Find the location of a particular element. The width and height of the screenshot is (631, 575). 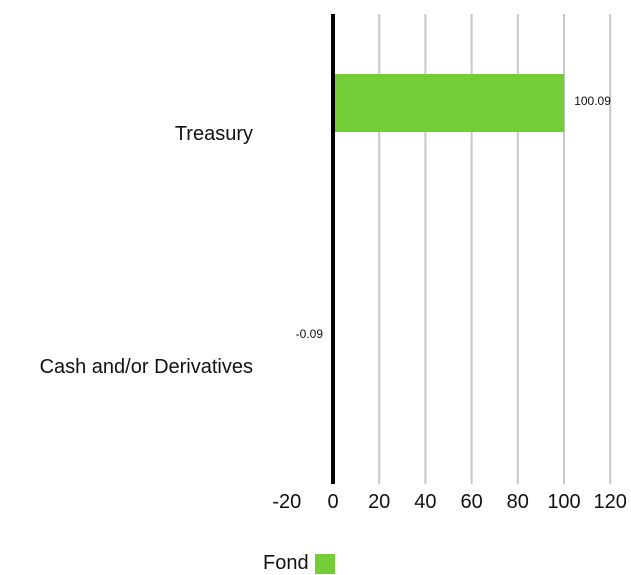

legend-label: Fond is located at coordinates (286, 563).